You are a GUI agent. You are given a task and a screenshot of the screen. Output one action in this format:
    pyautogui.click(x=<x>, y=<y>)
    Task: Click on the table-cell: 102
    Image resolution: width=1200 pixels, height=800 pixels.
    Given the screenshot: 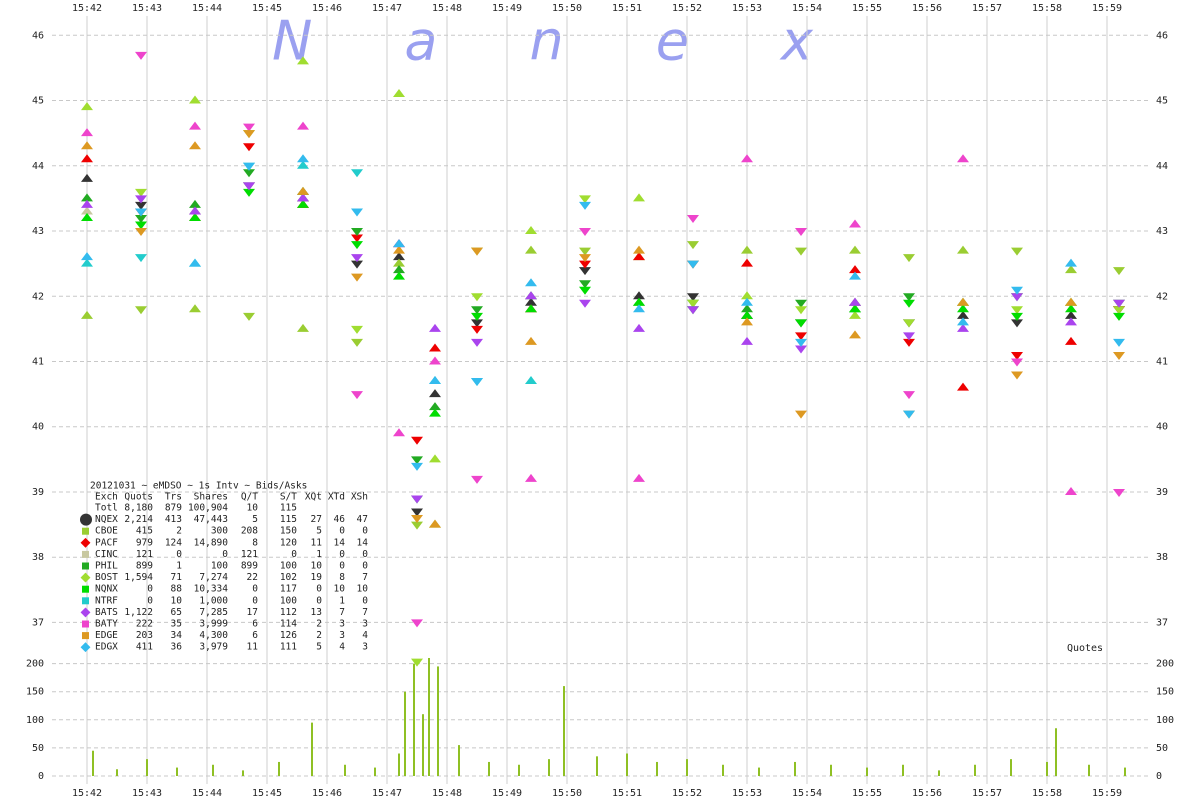 What is the action you would take?
    pyautogui.click(x=288, y=577)
    